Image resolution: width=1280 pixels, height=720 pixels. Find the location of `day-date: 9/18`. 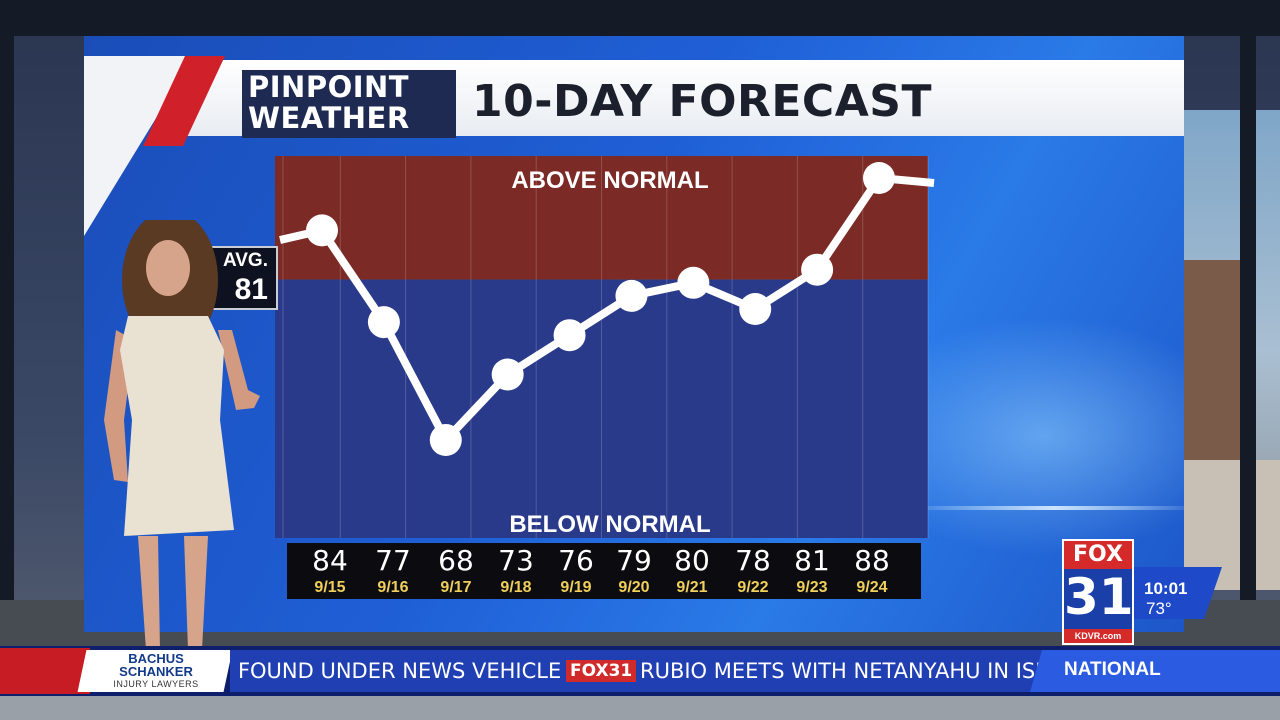

day-date: 9/18 is located at coordinates (516, 587).